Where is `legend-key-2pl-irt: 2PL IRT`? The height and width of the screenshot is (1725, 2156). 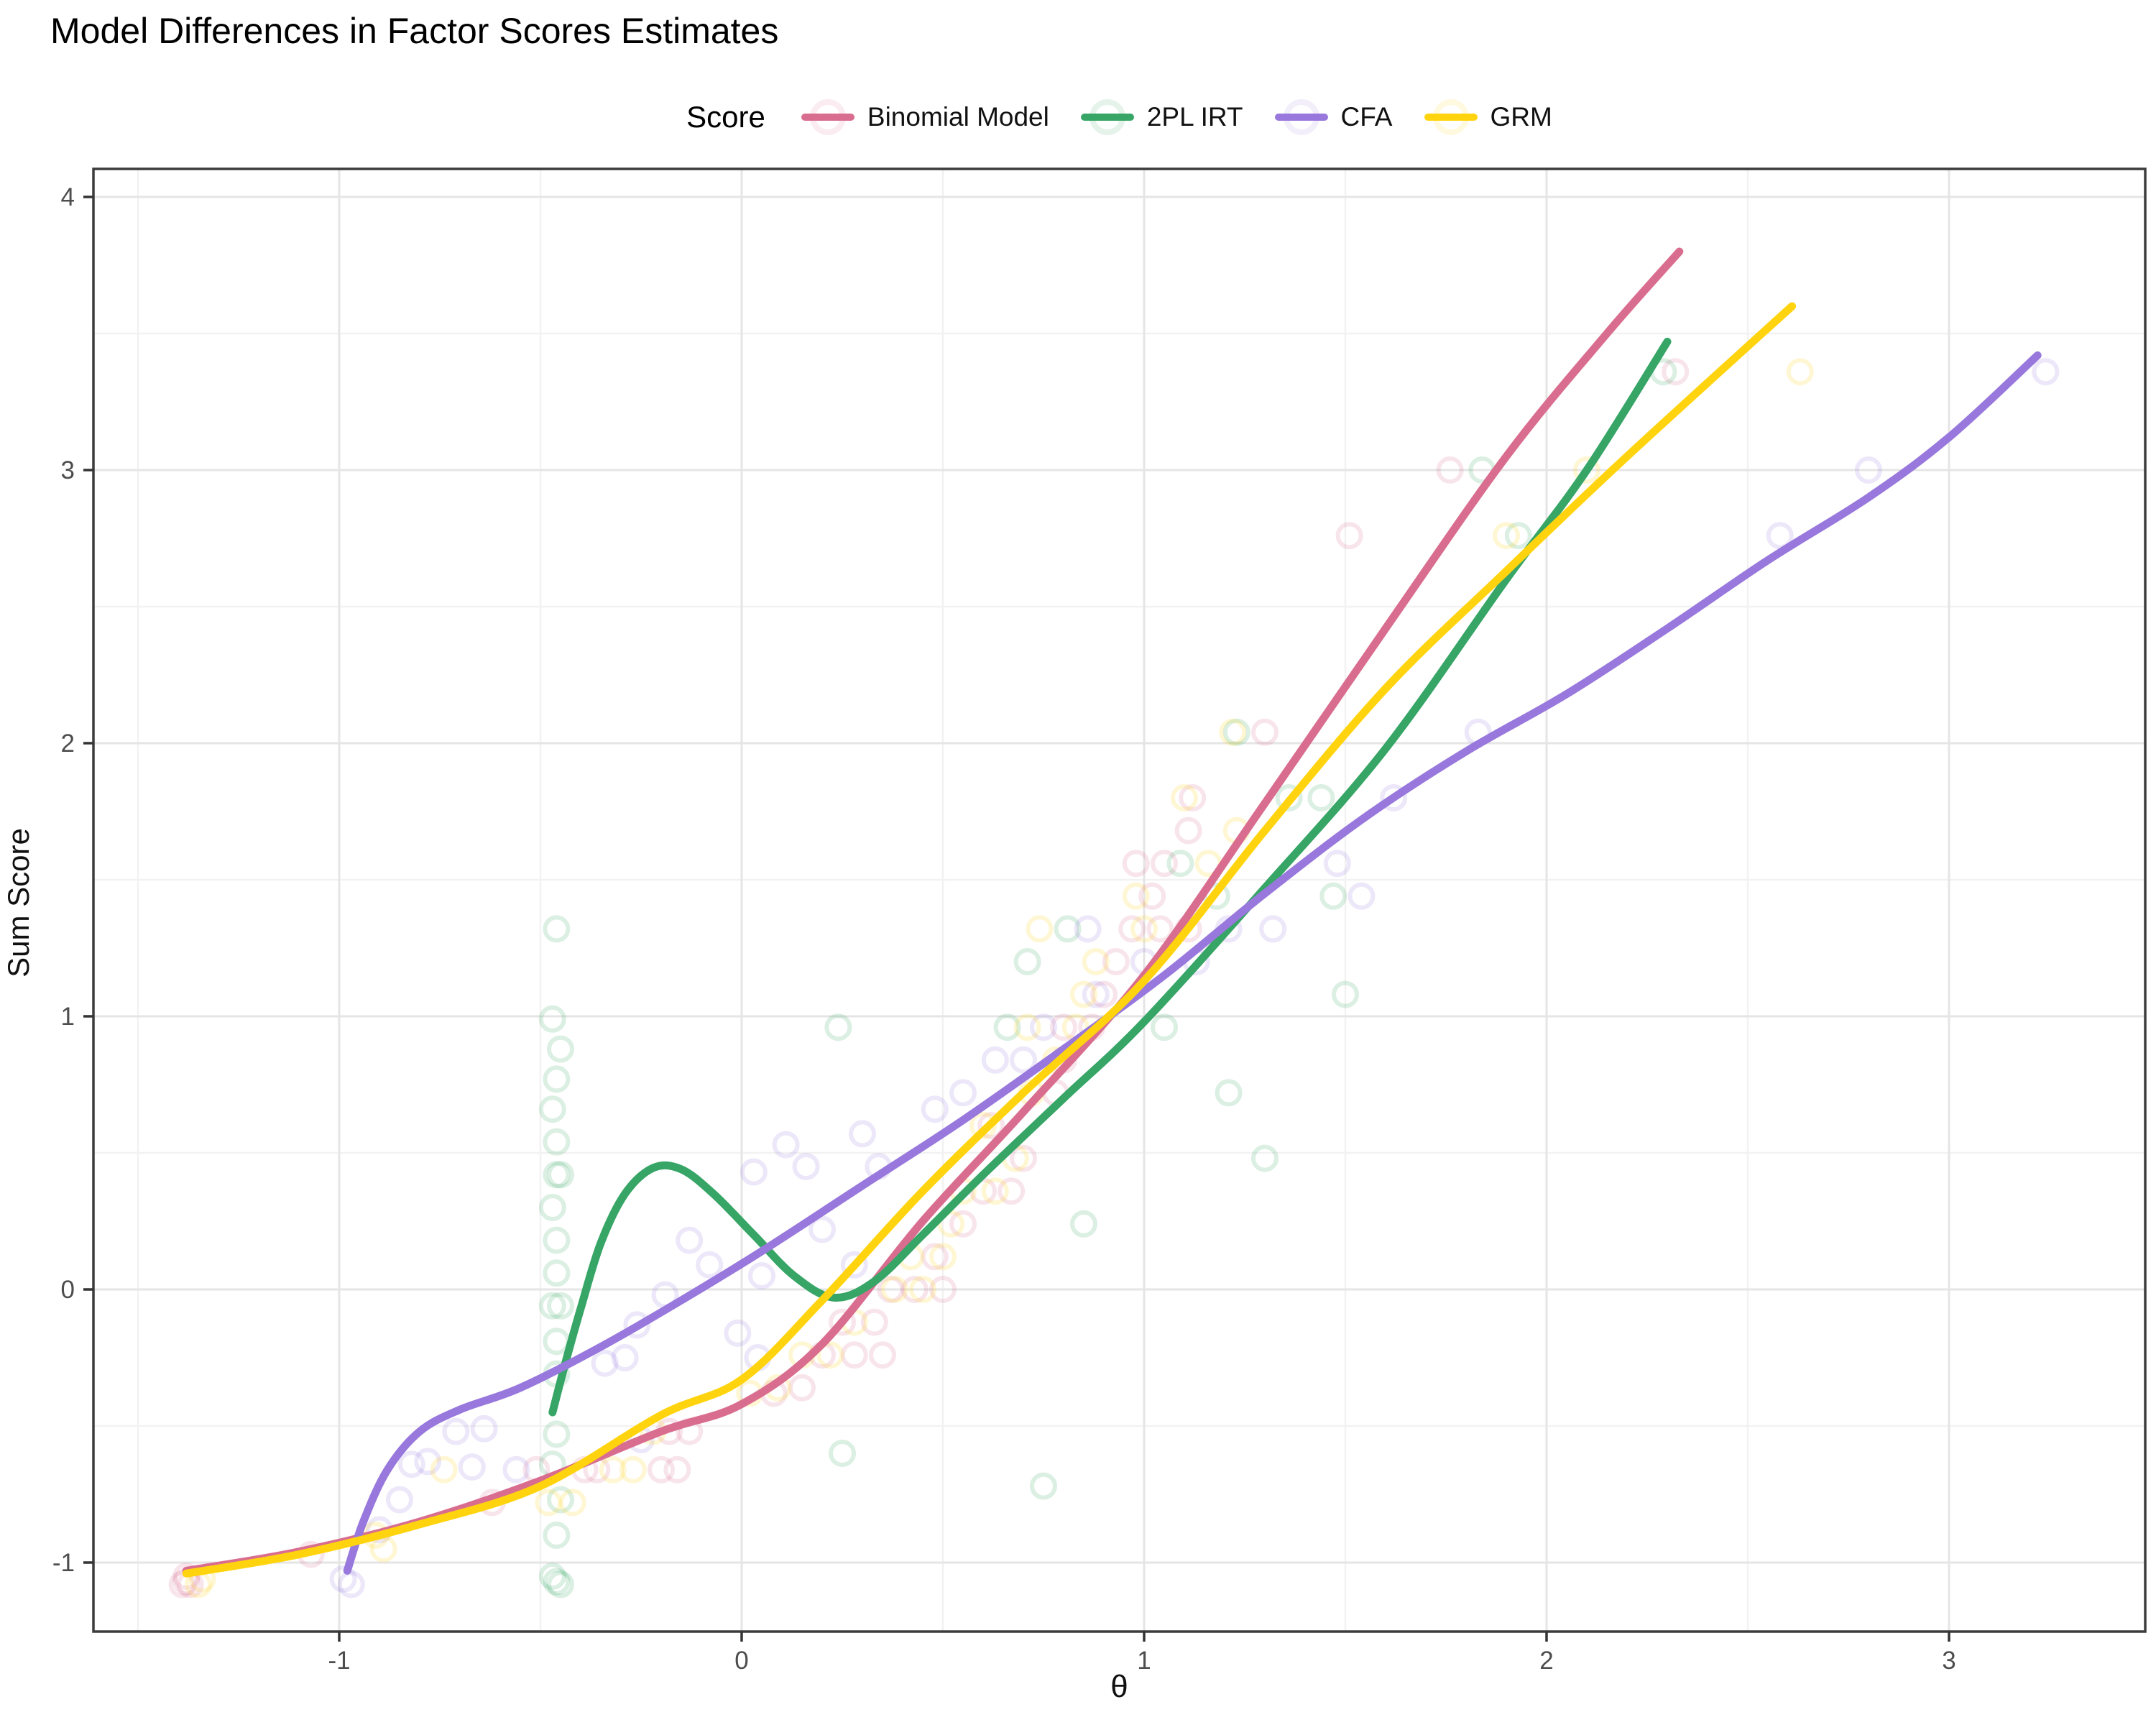 legend-key-2pl-irt: 2PL IRT is located at coordinates (1161, 117).